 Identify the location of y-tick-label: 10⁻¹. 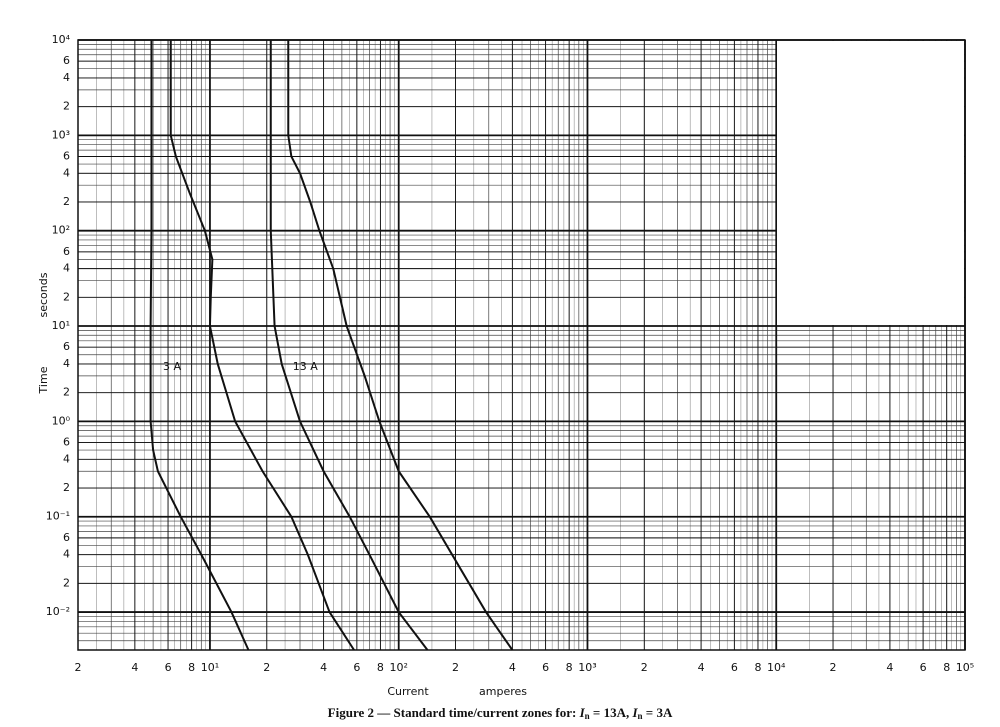
(58, 516).